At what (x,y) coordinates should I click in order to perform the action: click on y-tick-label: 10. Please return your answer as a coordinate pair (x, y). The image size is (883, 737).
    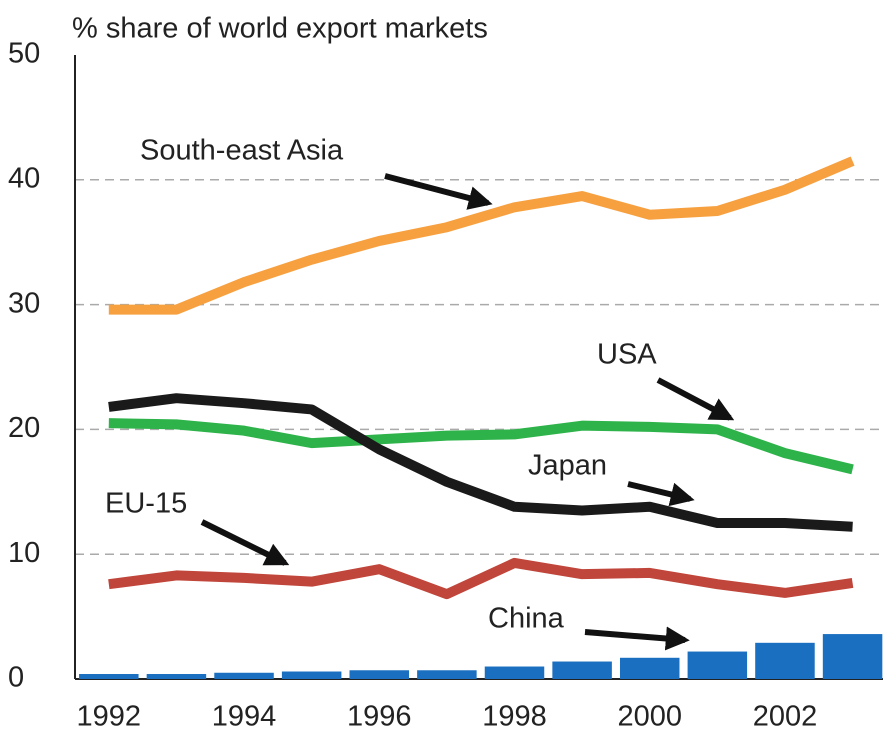
    Looking at the image, I should click on (24, 553).